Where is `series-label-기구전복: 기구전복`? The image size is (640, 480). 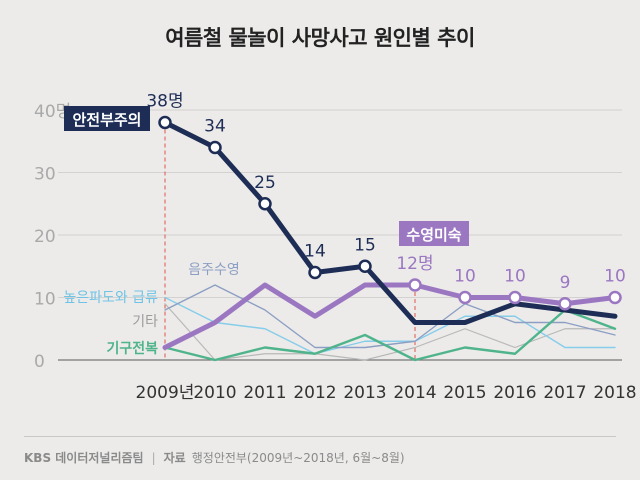 series-label-기구전복: 기구전복 is located at coordinates (132, 348).